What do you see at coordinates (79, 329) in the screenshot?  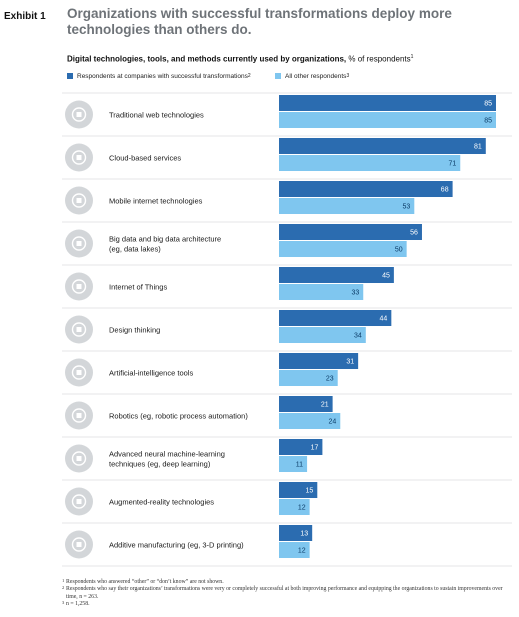 I see `head-lightbulb-icon` at bounding box center [79, 329].